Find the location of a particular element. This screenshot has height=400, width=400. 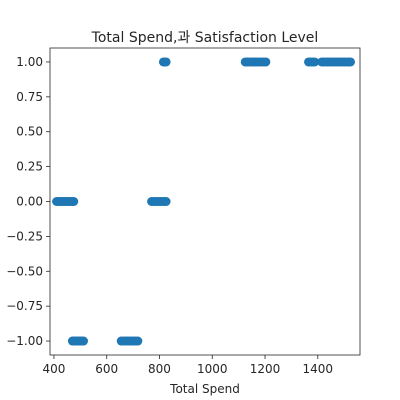

y-tick-label: 0.75 is located at coordinates (29, 97).